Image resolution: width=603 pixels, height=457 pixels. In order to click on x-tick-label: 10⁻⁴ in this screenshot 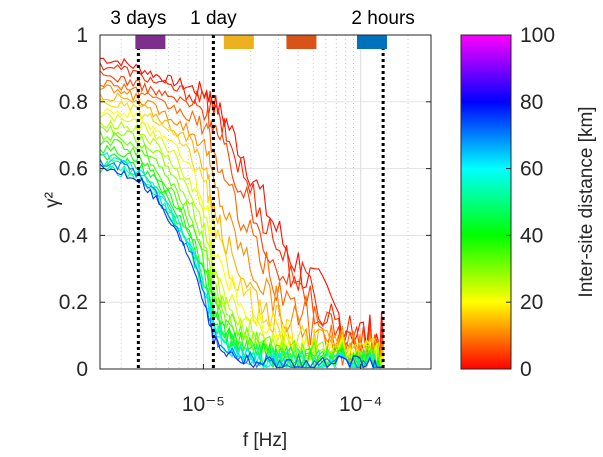, I will do `click(360, 404)`.